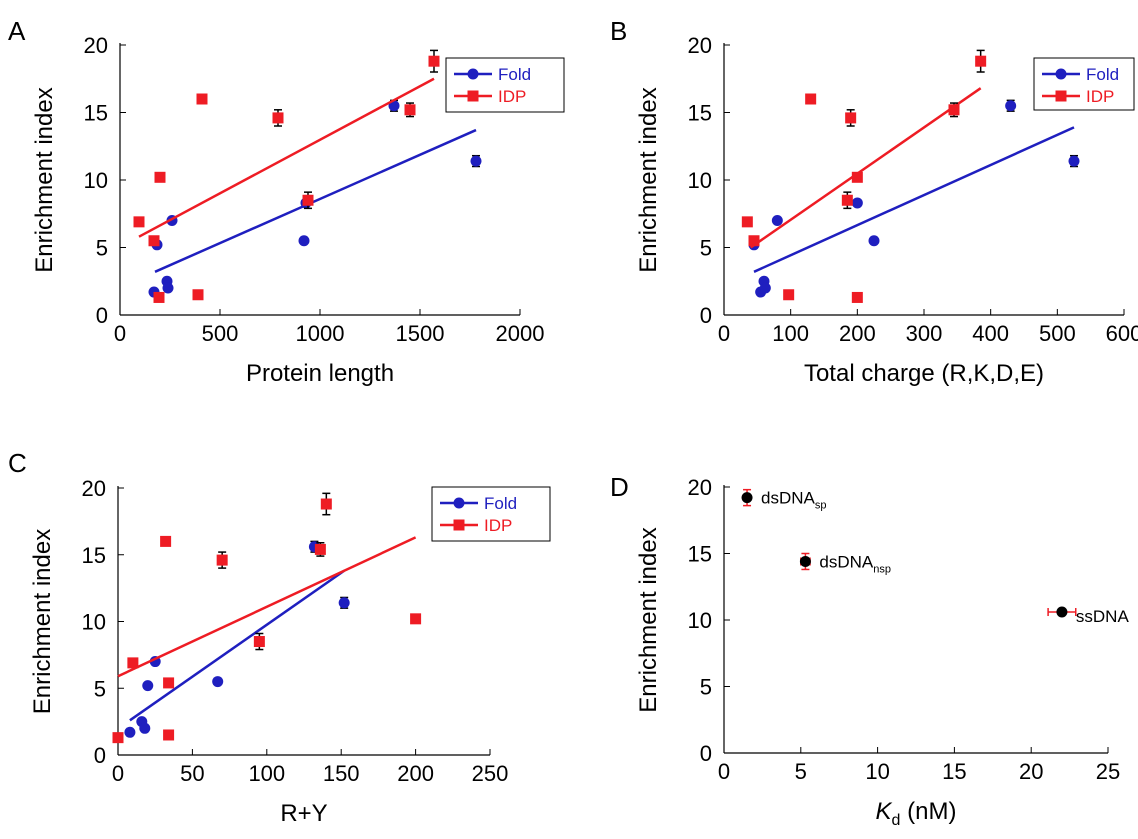 The width and height of the screenshot is (1138, 839). I want to click on y-tick-label: 0, so click(100, 755).